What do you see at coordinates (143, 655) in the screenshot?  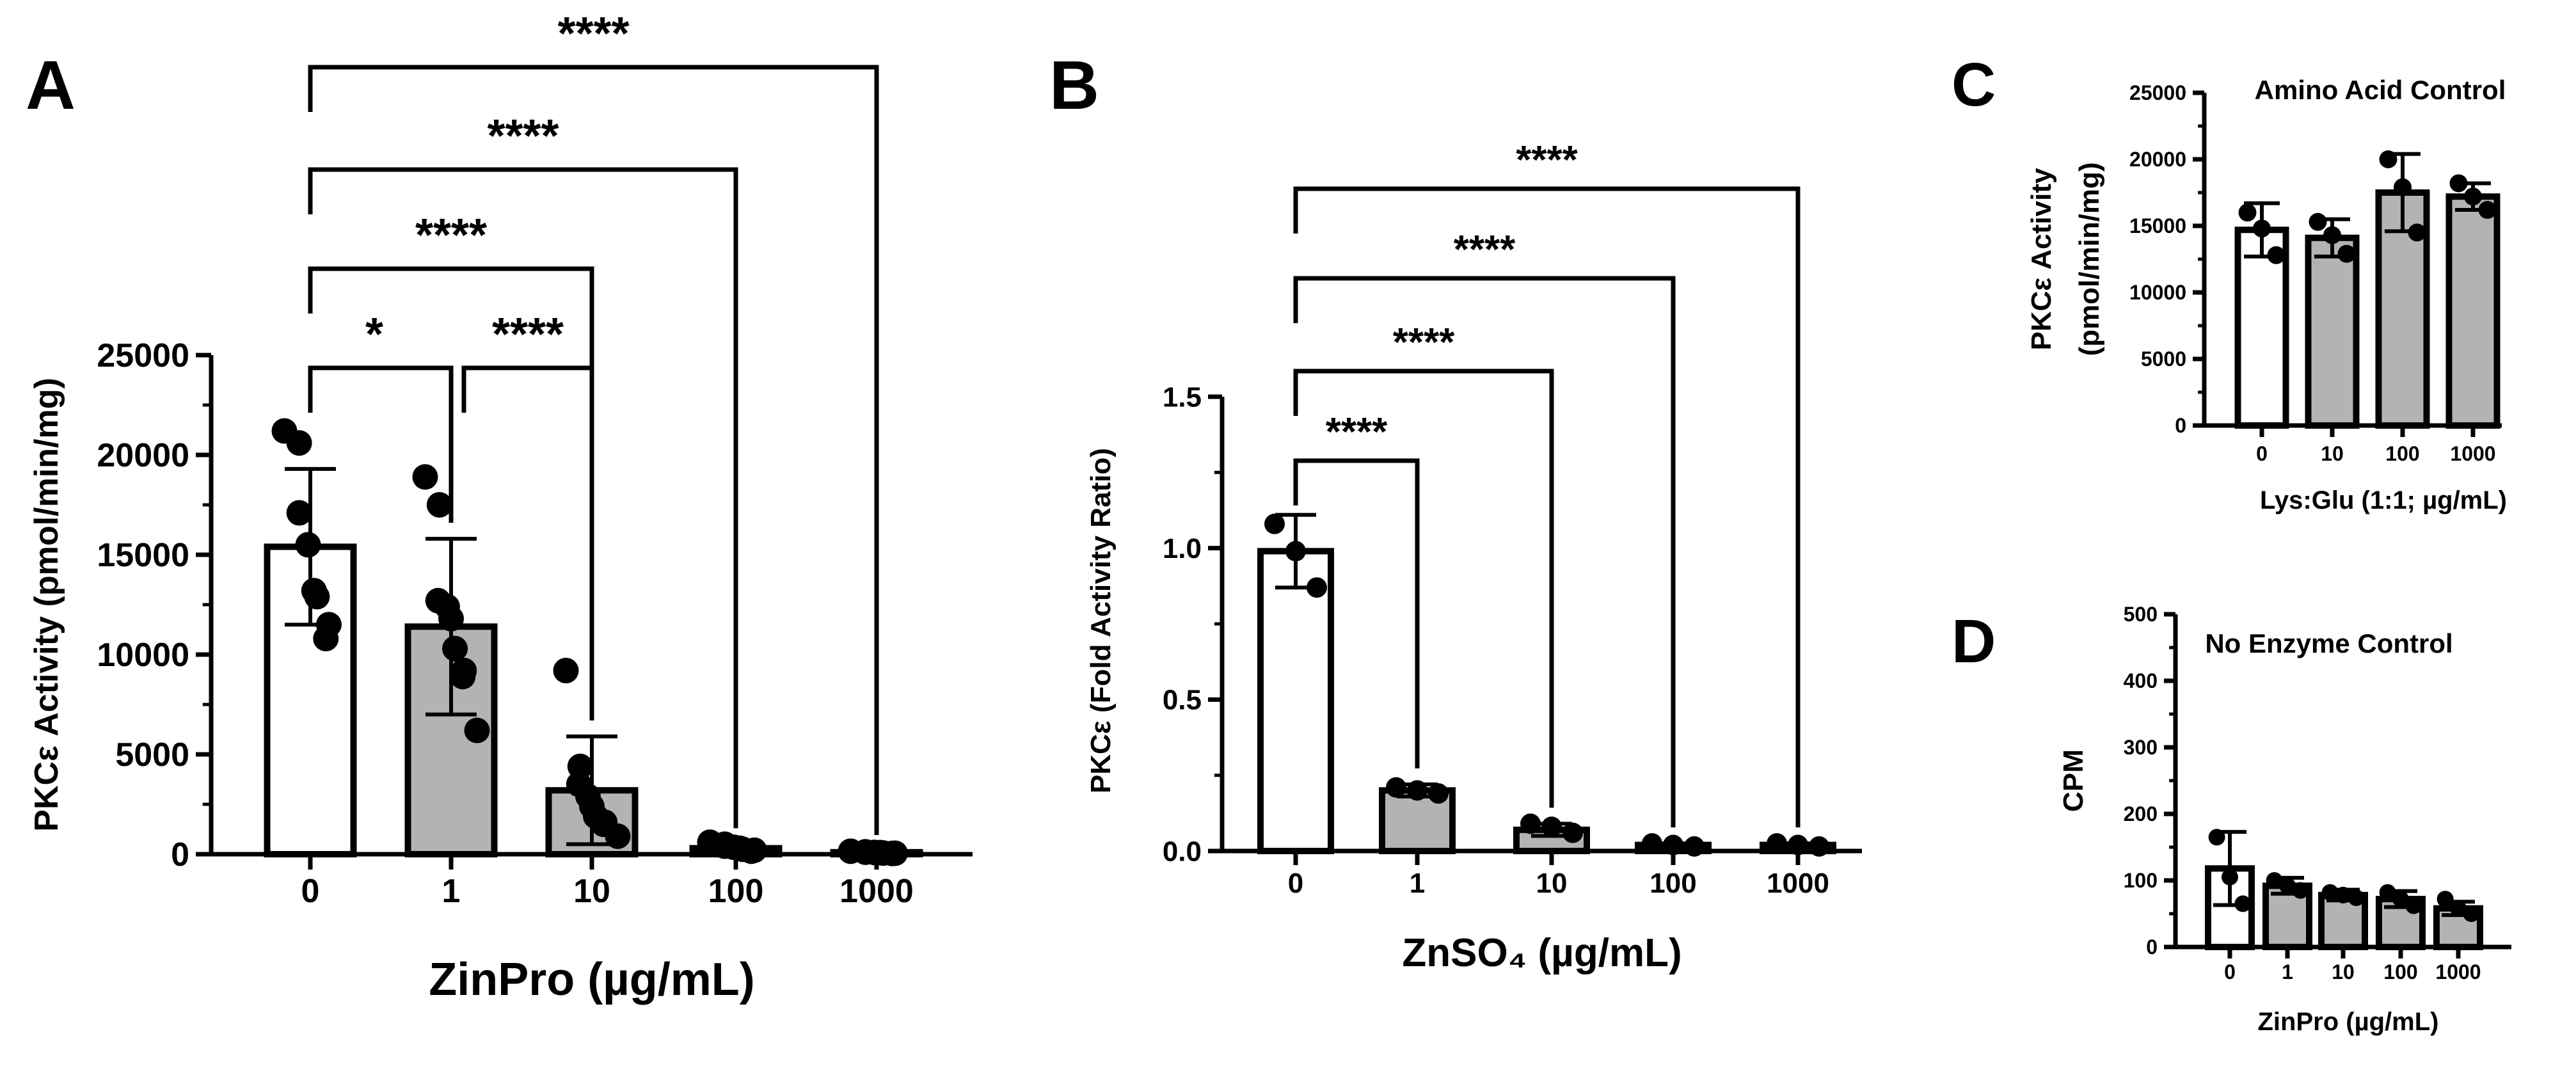 I see `y-tick-label: 10000` at bounding box center [143, 655].